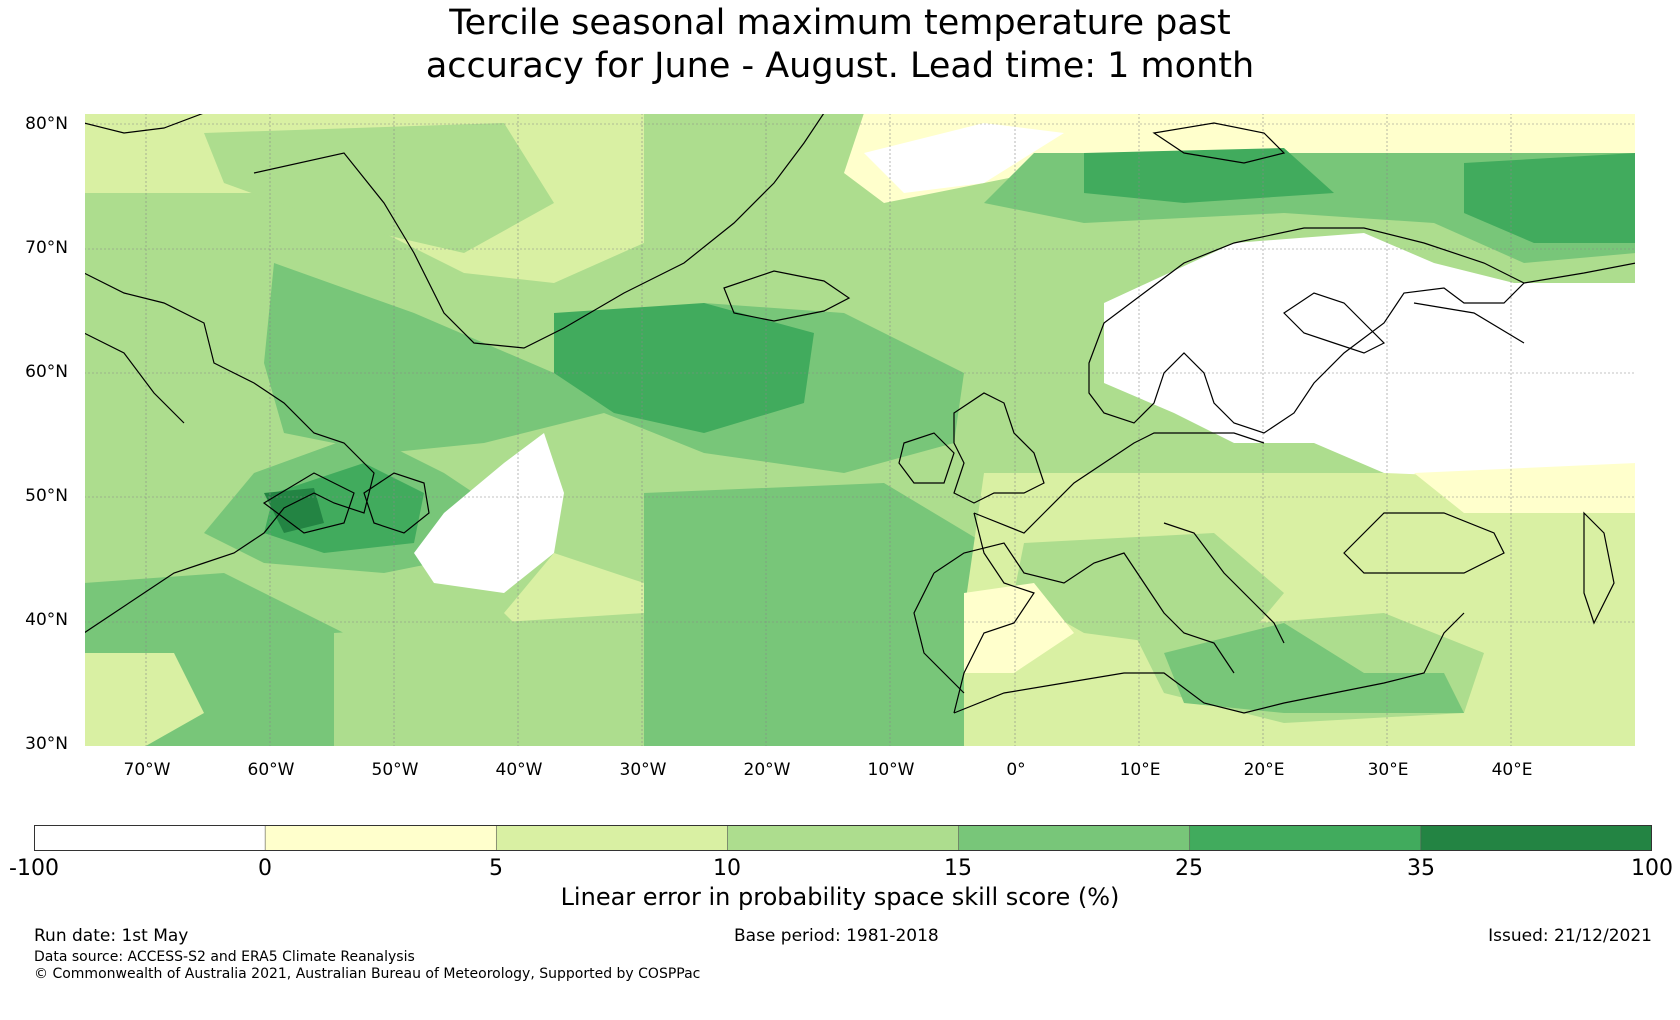 Image resolution: width=1680 pixels, height=1020 pixels. Describe the element at coordinates (1140, 770) in the screenshot. I see `lon-label-10e: 10°E` at that location.